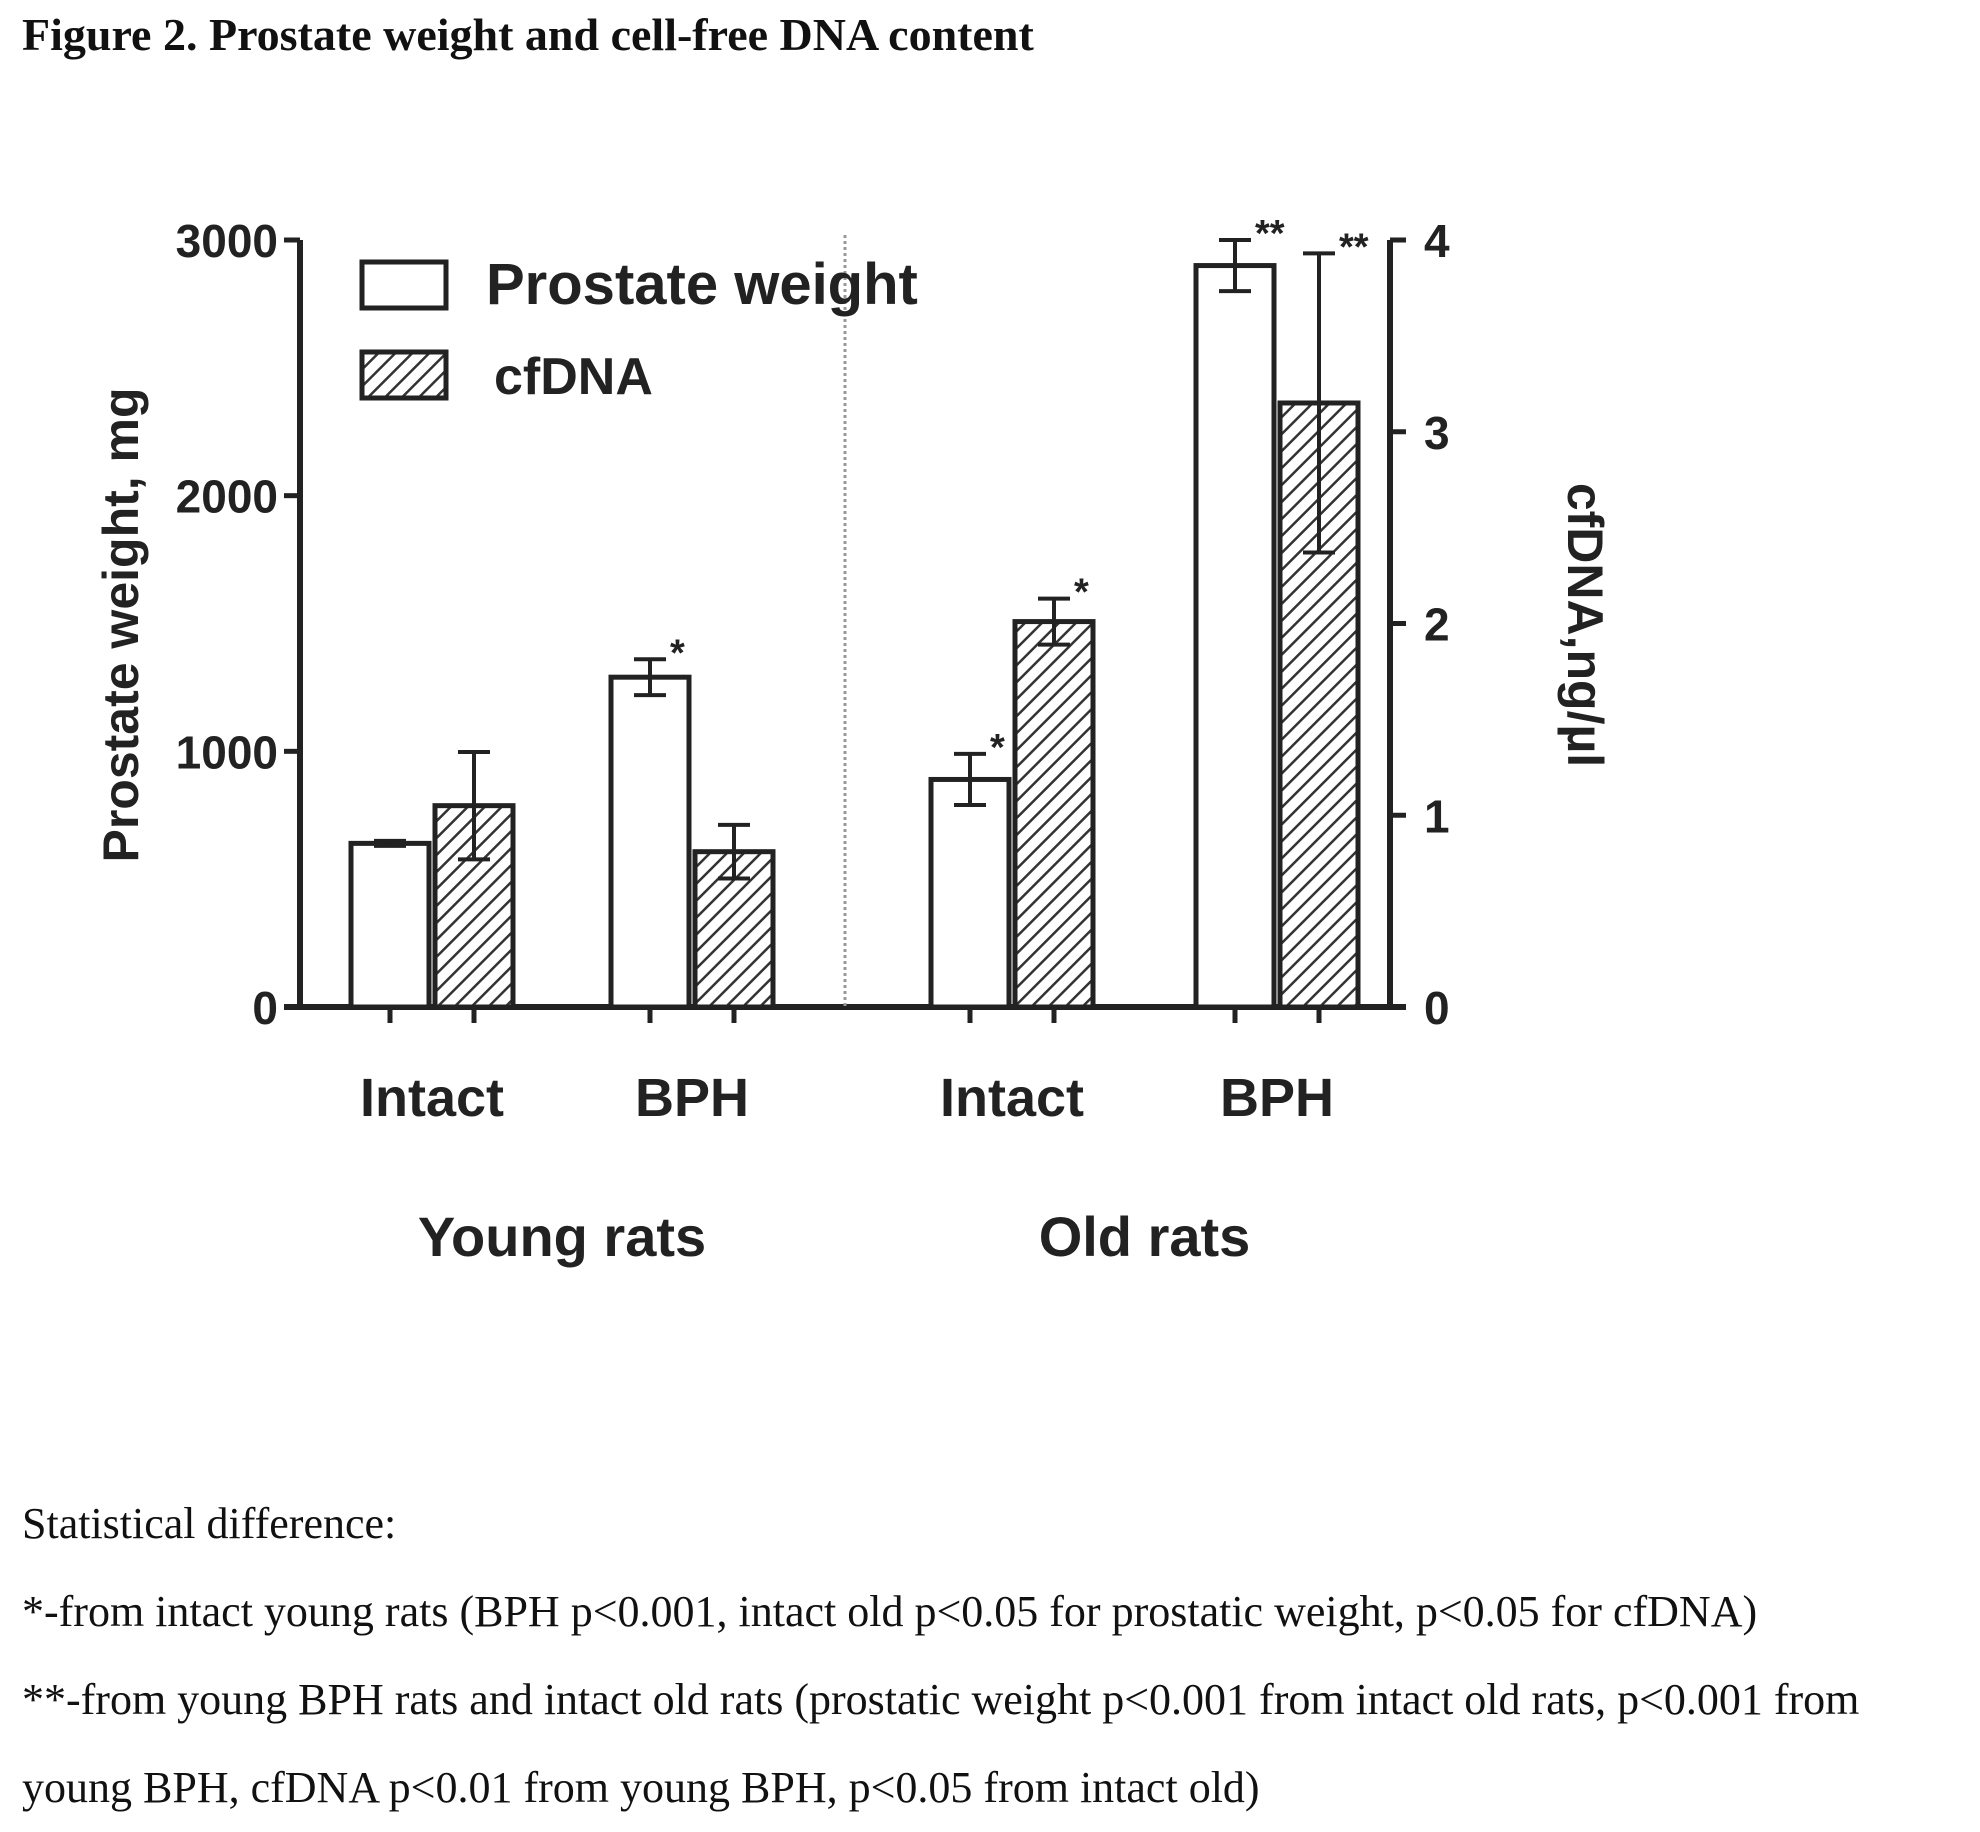  What do you see at coordinates (227, 497) in the screenshot?
I see `left-tick-label: 2000` at bounding box center [227, 497].